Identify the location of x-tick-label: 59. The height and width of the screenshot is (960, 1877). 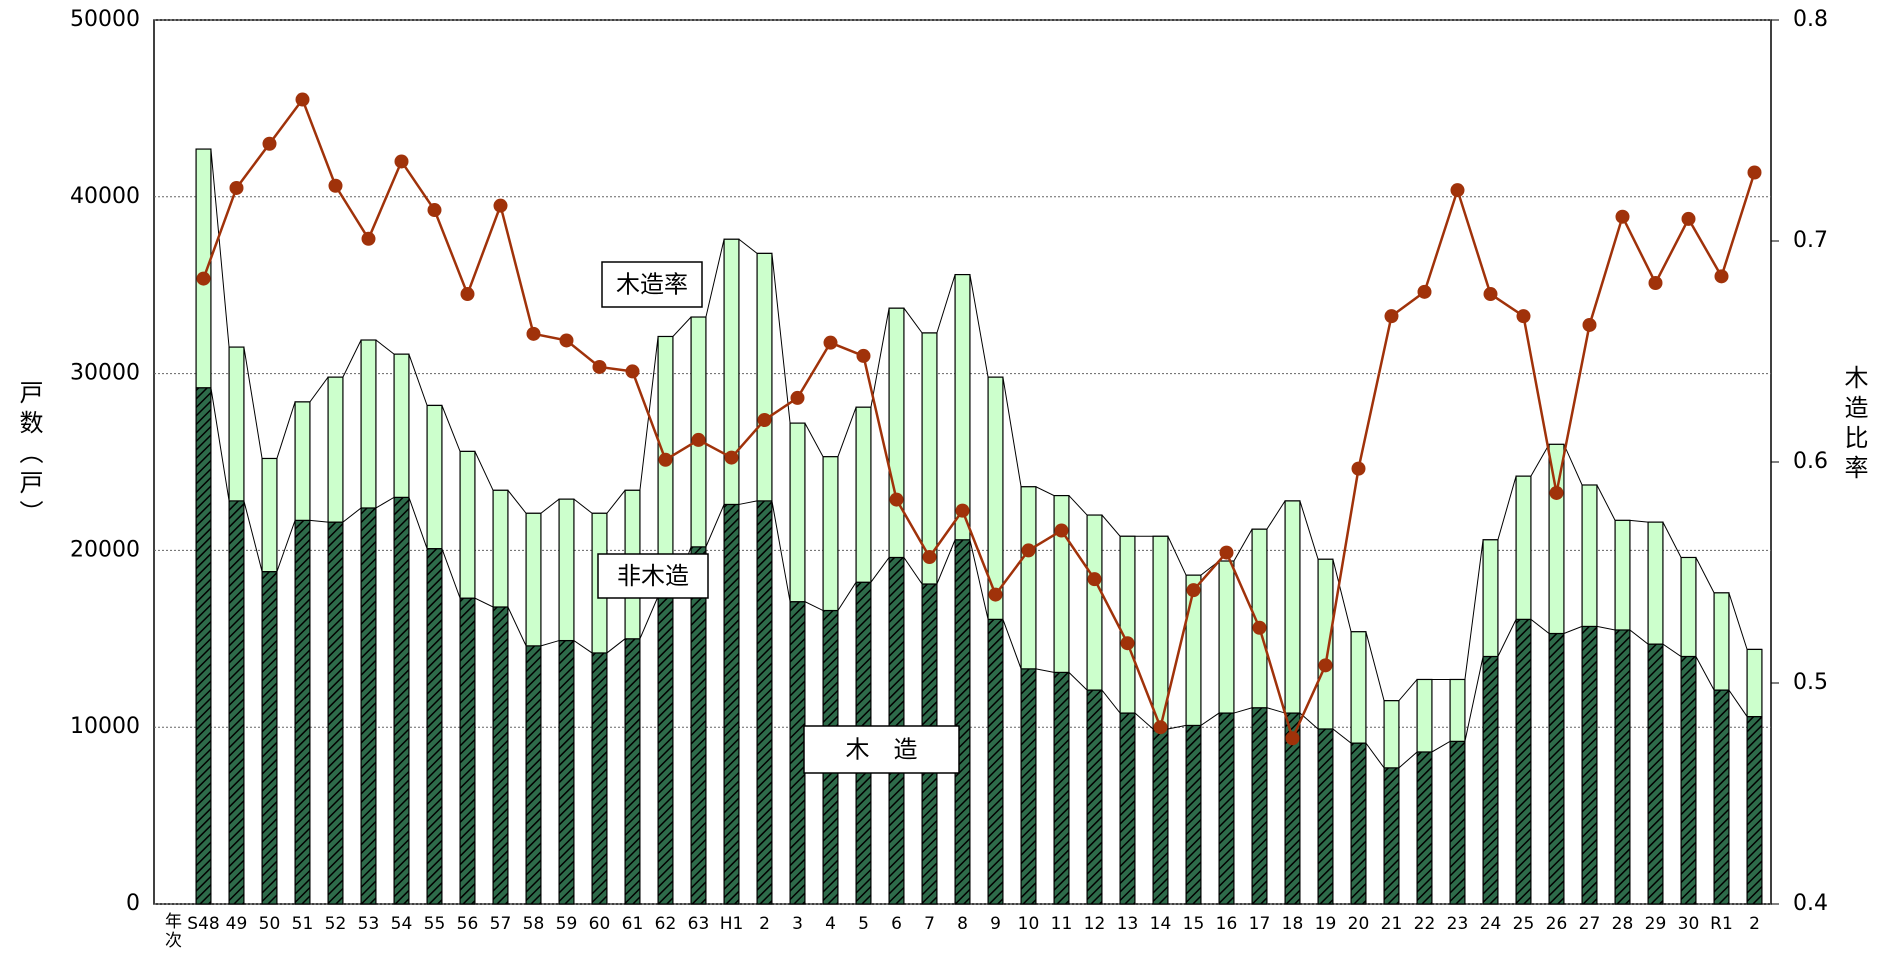
(567, 924).